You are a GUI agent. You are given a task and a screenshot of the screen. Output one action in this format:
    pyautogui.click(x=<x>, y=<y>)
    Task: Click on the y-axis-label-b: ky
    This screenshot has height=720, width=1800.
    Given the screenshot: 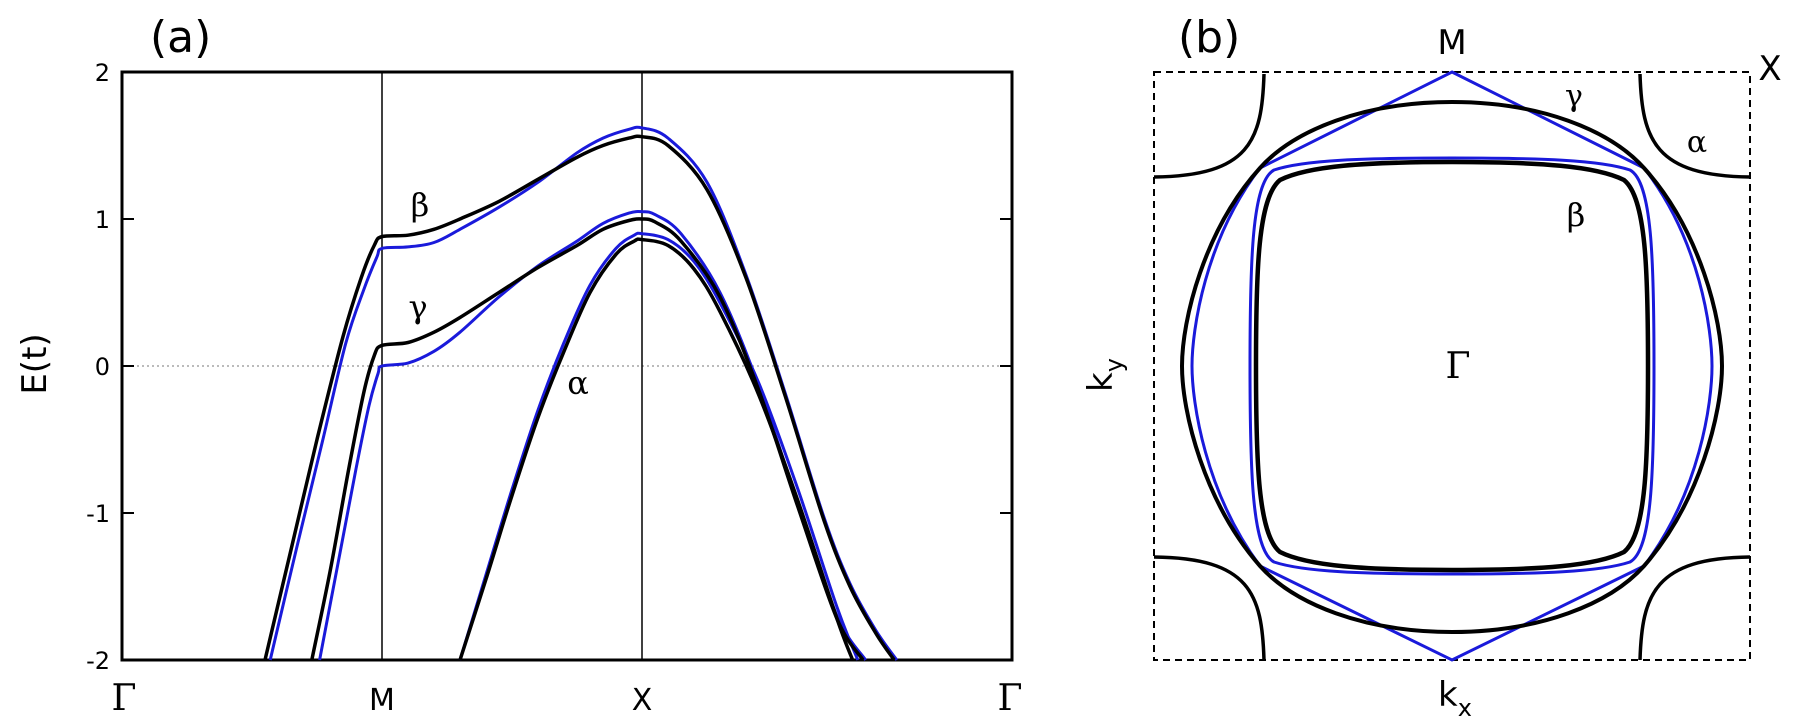 What is the action you would take?
    pyautogui.click(x=1104, y=375)
    